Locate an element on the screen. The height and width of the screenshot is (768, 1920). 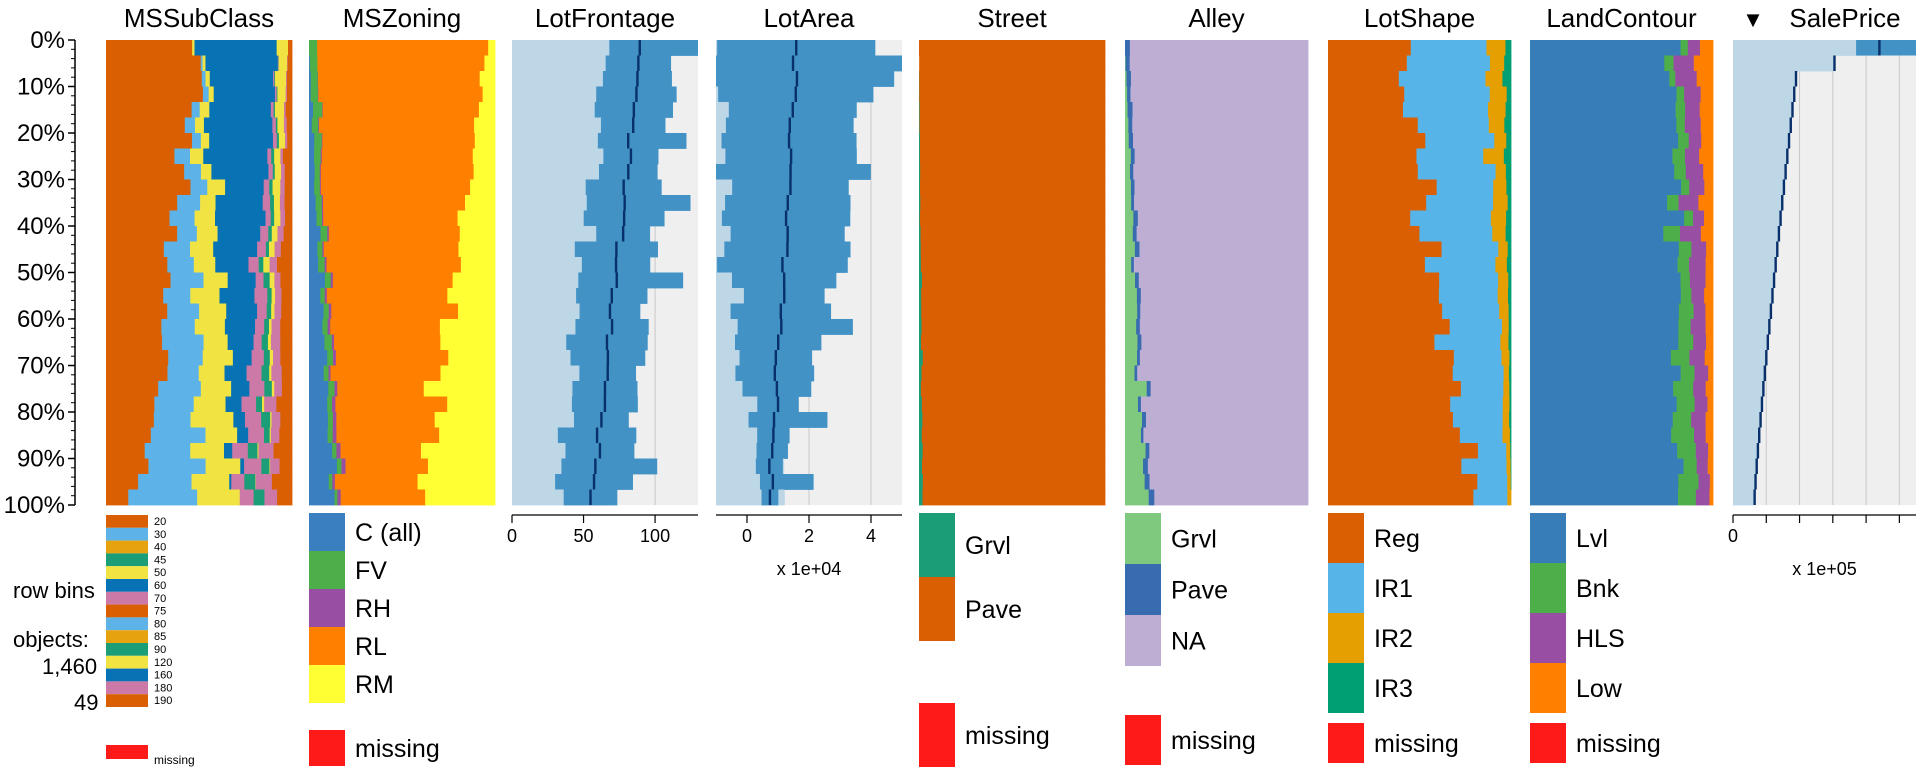
lotshape-bin-segment-ir3 is located at coordinates (1509, 141).